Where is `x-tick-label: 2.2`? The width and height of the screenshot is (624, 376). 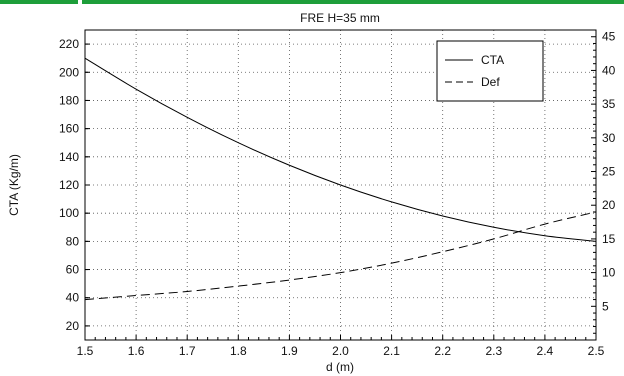 x-tick-label: 2.2 is located at coordinates (442, 351).